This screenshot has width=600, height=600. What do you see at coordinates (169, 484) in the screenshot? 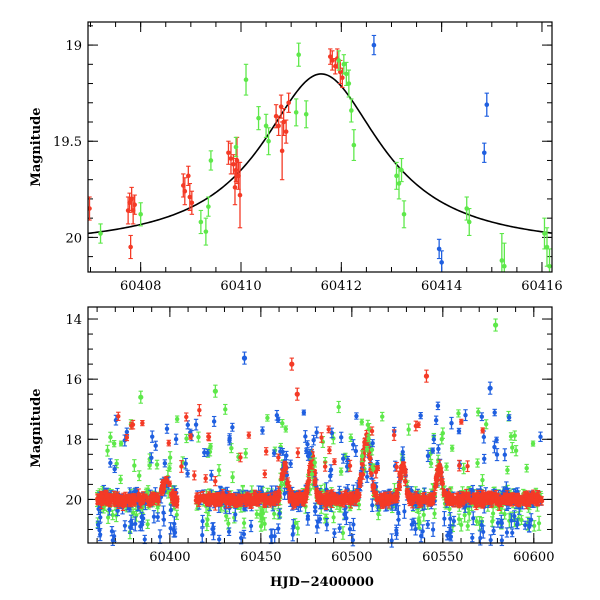
I see `red-band-point` at bounding box center [169, 484].